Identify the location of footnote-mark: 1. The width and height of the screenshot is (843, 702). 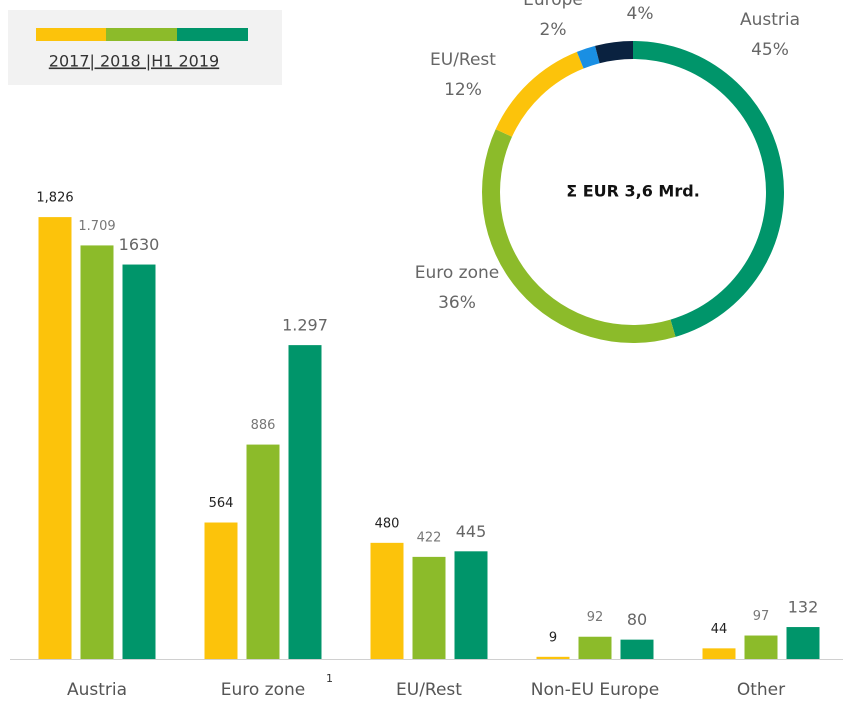
(329, 678).